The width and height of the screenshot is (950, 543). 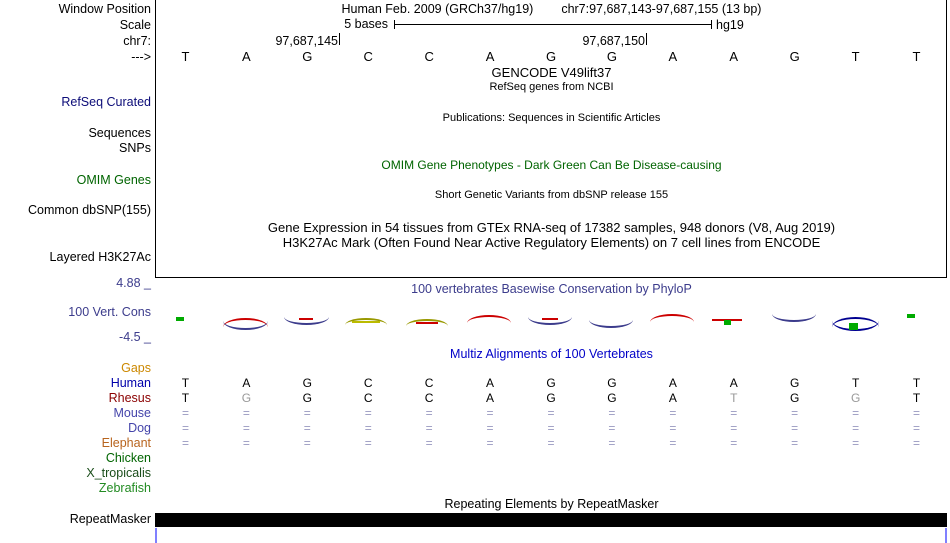 What do you see at coordinates (132, 413) in the screenshot?
I see `species-label-mouse: Mouse` at bounding box center [132, 413].